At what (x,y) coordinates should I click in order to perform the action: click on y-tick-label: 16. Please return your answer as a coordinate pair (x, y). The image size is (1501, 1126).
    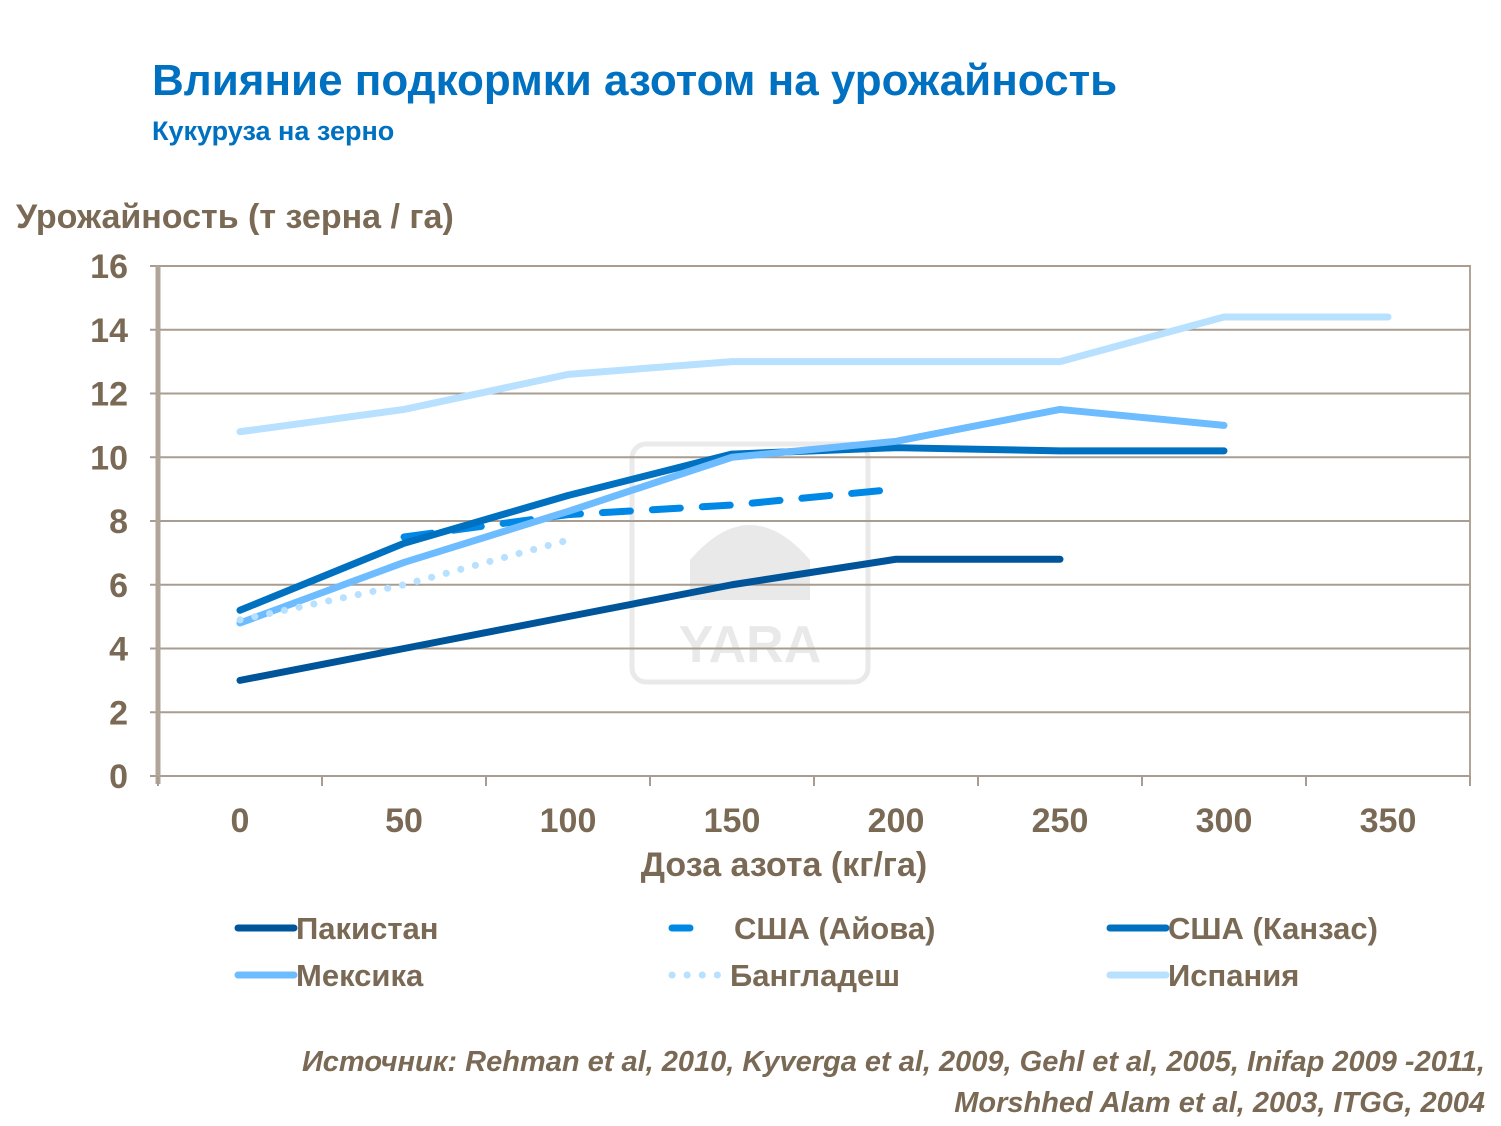
    Looking at the image, I should click on (109, 267).